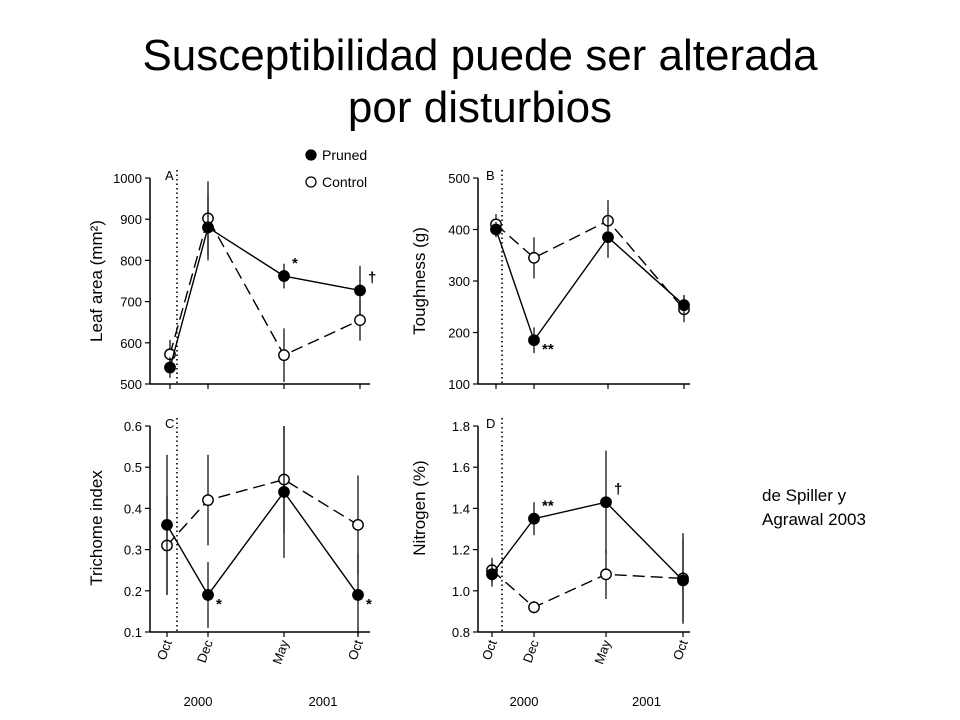 This screenshot has width=960, height=720. What do you see at coordinates (480, 107) in the screenshot?
I see `slide-title-line-2: por disturbios` at bounding box center [480, 107].